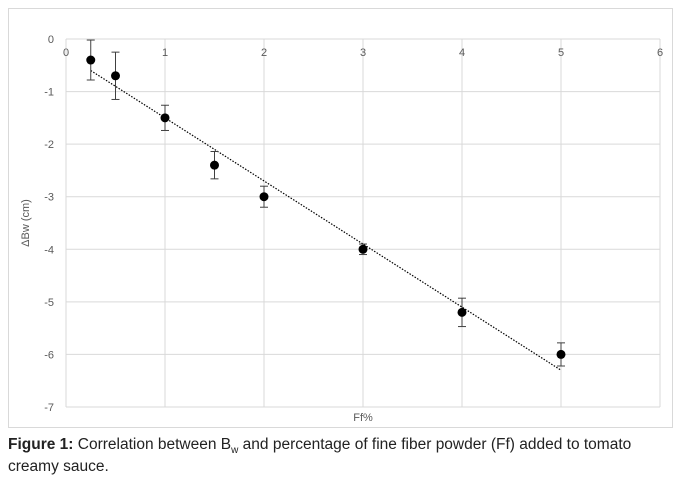 The height and width of the screenshot is (496, 681). I want to click on y-tick-label: -2, so click(49, 145).